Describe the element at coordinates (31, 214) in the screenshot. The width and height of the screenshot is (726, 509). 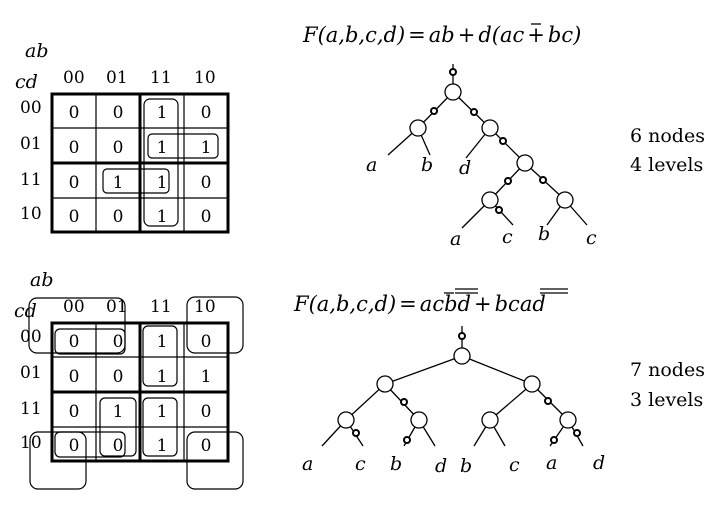
I see `kmap-top-row-label: 10` at that location.